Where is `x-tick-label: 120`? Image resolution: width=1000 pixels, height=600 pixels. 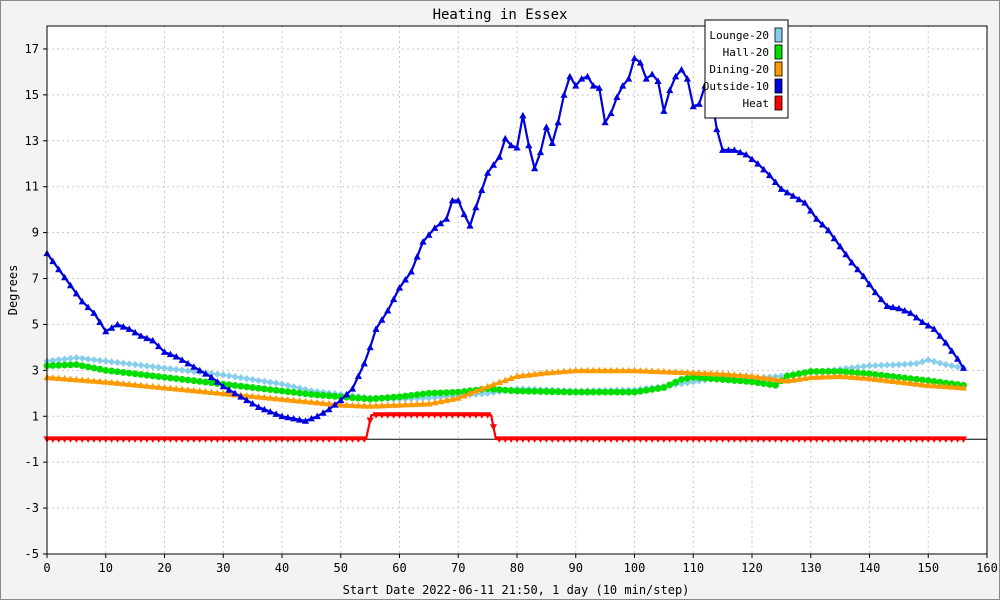
x-tick-label: 120 is located at coordinates (752, 568).